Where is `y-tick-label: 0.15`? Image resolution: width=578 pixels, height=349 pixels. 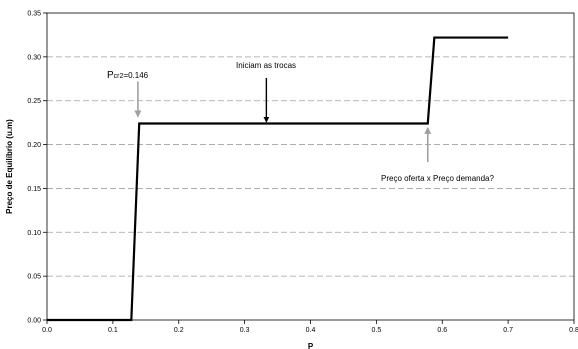 y-tick-label: 0.15 is located at coordinates (34, 189).